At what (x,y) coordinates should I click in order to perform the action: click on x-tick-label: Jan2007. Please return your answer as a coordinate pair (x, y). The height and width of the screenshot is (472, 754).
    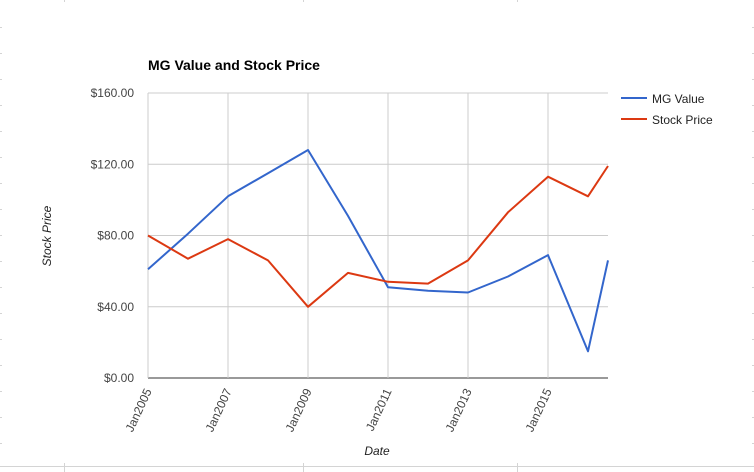
    Looking at the image, I should click on (219, 410).